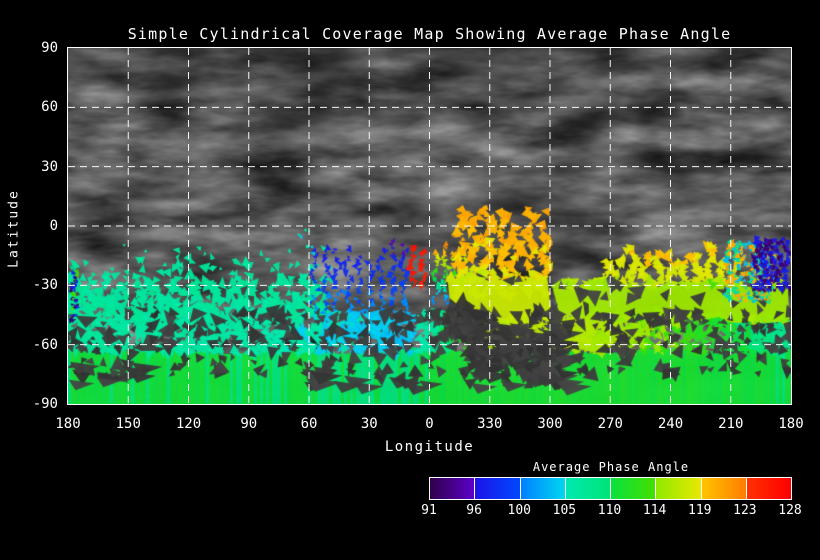  What do you see at coordinates (249, 424) in the screenshot?
I see `x-tick-label: 90` at bounding box center [249, 424].